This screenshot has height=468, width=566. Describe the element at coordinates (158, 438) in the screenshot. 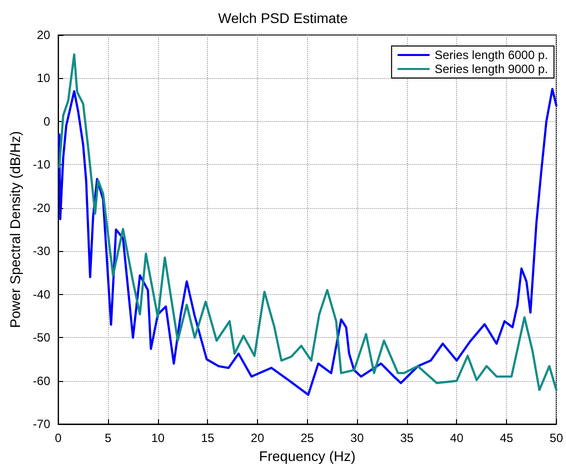

I see `x-tick-label: 10` at that location.